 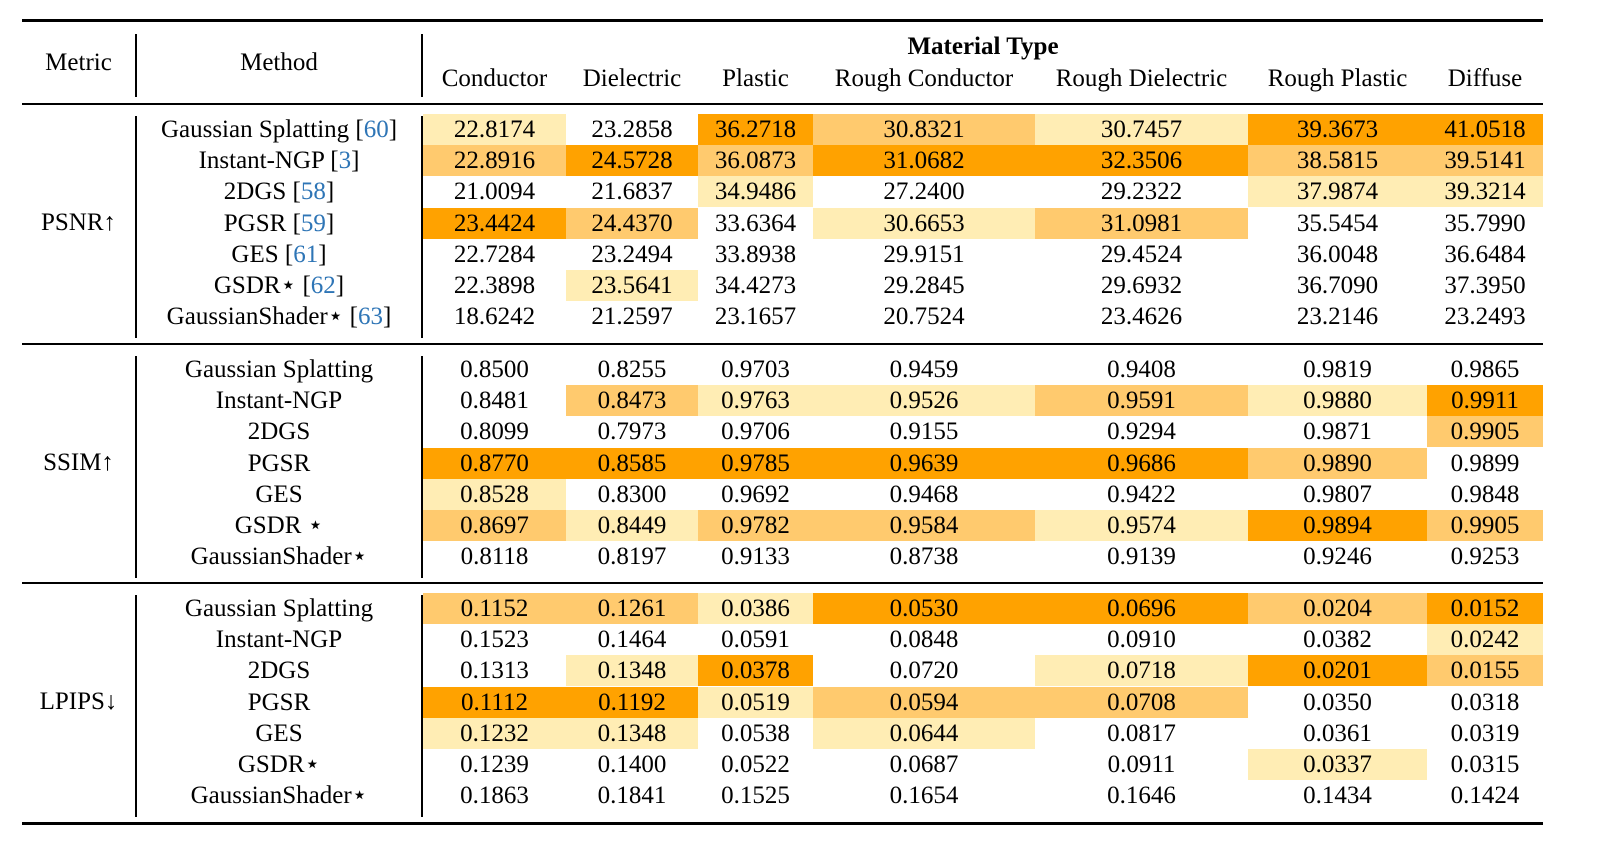 I want to click on table-cell: 0.0591, so click(x=755, y=640).